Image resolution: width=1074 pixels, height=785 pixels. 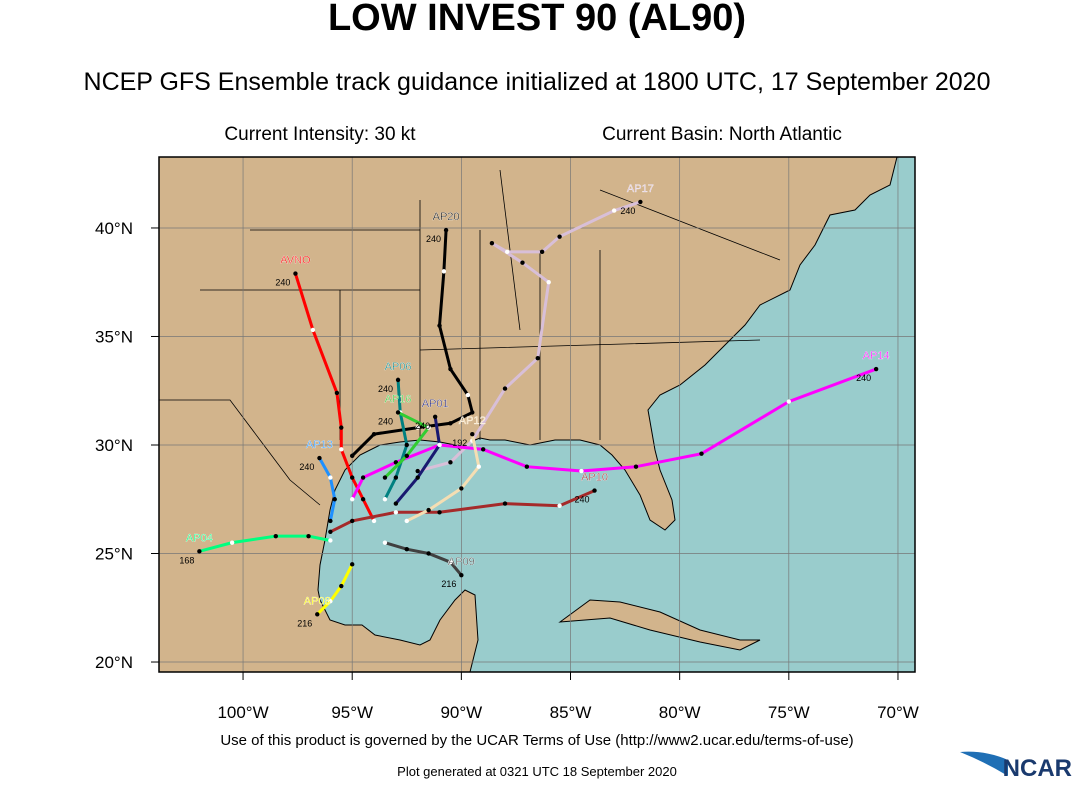 What do you see at coordinates (242, 712) in the screenshot?
I see `lon-tick-label: 100°W` at bounding box center [242, 712].